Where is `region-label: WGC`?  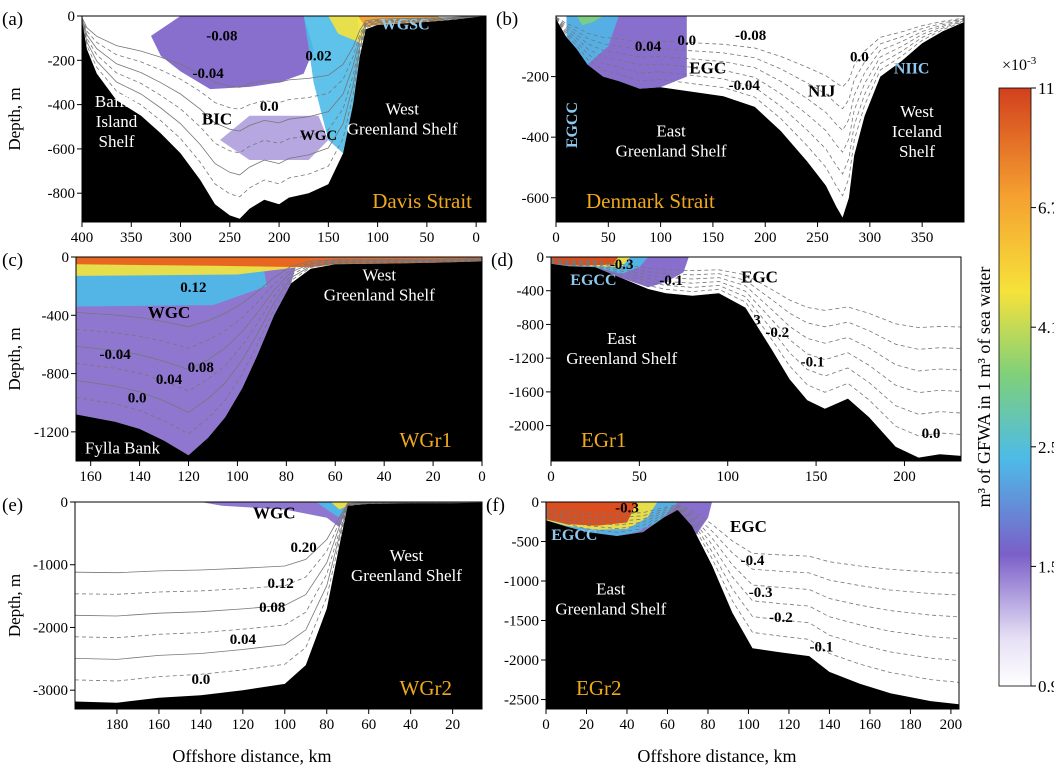 region-label: WGC is located at coordinates (274, 512).